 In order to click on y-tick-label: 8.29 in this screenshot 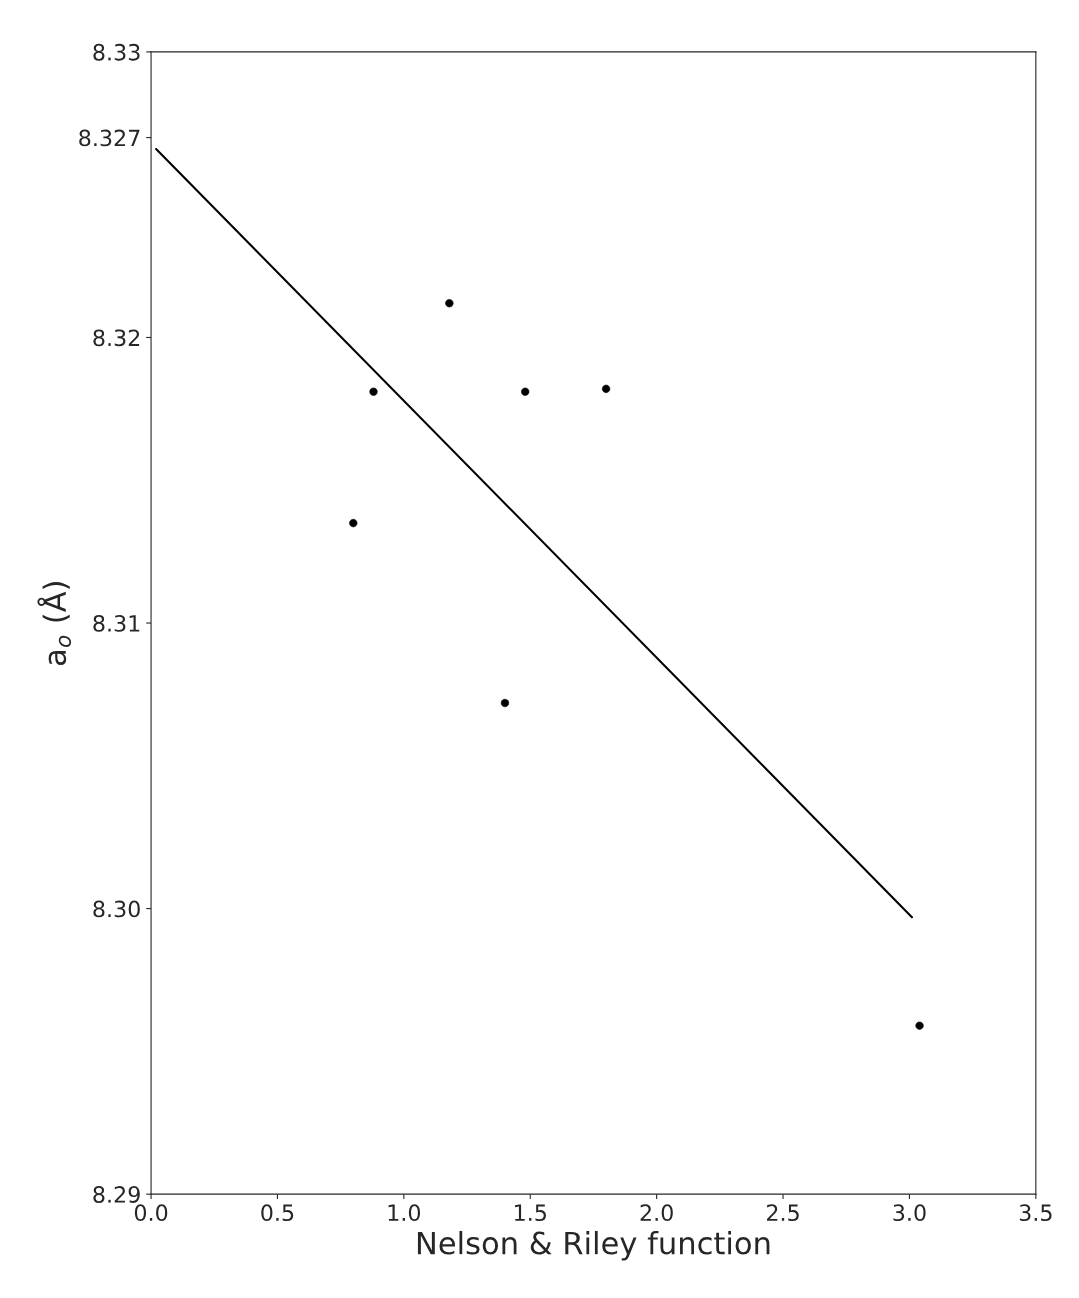, I will do `click(116, 1194)`.